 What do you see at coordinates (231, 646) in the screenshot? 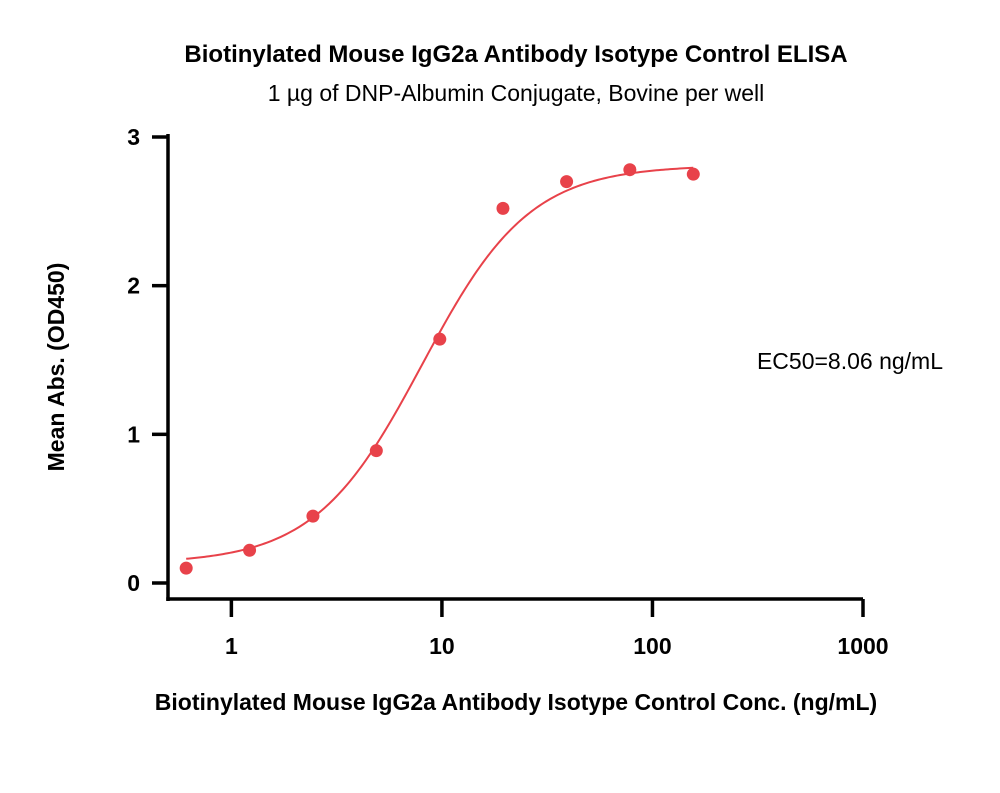
I see `x-tick-label-0: 1` at bounding box center [231, 646].